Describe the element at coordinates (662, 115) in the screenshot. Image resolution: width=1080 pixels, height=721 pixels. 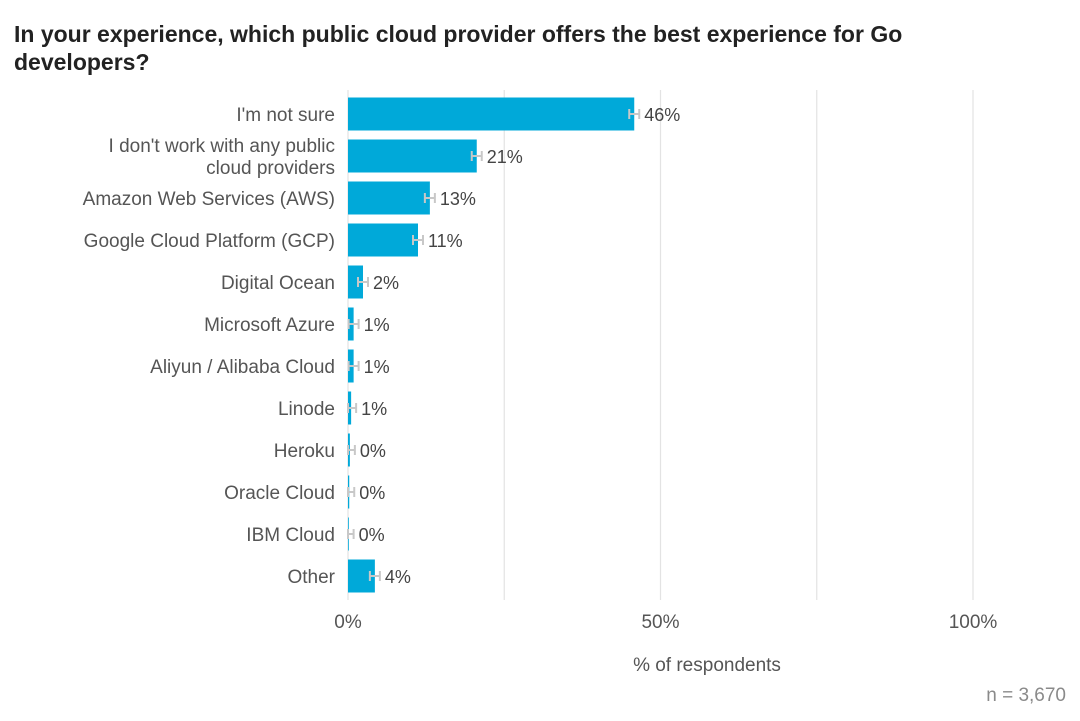
I see `value-label: 46%` at that location.